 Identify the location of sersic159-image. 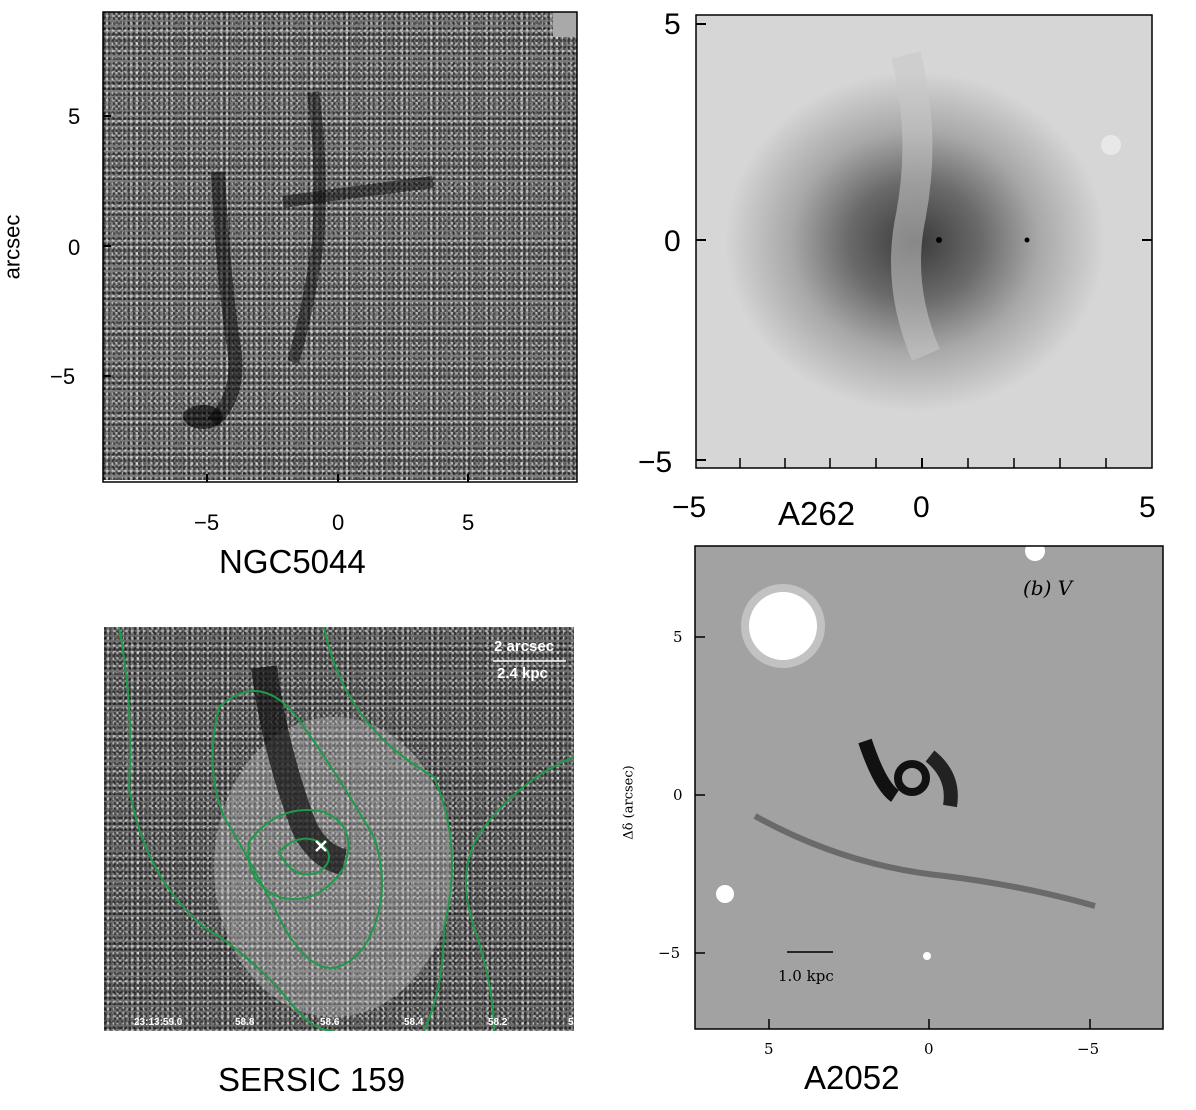
(339, 829).